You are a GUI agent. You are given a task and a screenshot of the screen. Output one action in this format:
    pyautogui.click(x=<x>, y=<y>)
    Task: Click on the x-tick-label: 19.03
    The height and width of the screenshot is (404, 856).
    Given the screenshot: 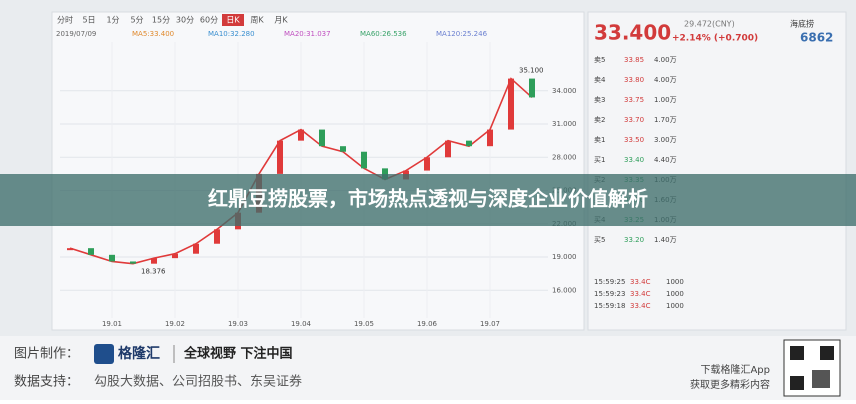 What is the action you would take?
    pyautogui.click(x=238, y=324)
    